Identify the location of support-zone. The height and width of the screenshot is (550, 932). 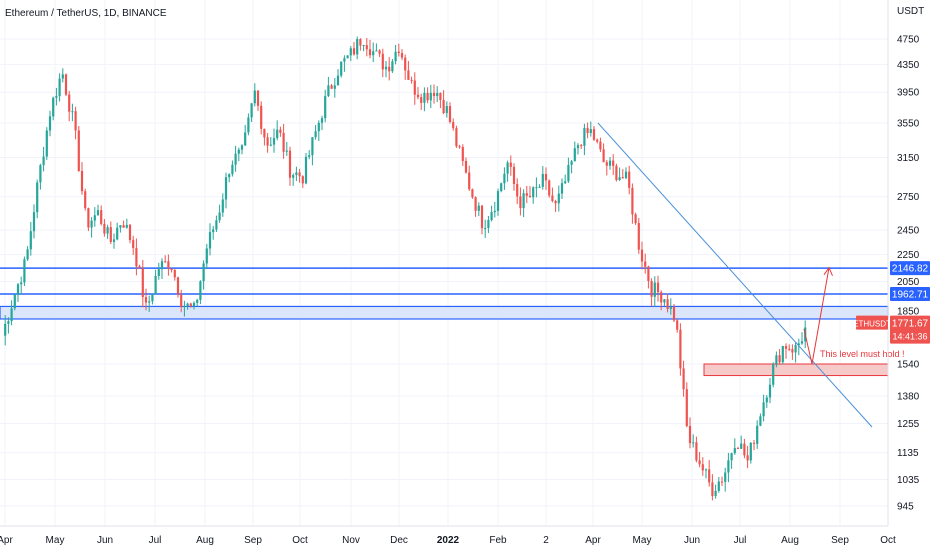
(796, 370).